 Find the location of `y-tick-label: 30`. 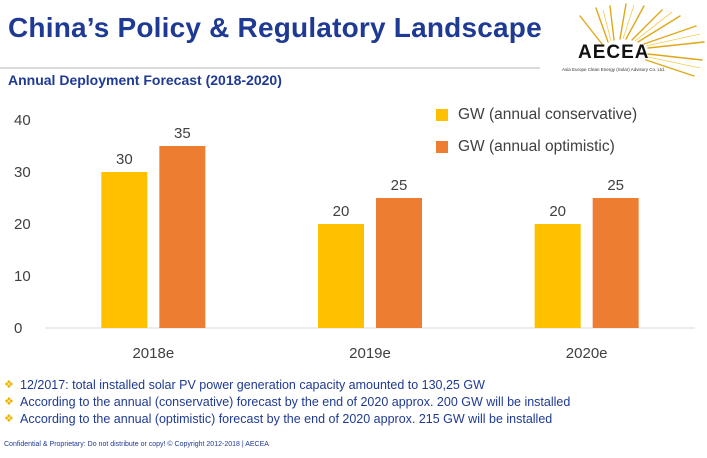

y-tick-label: 30 is located at coordinates (22, 172).